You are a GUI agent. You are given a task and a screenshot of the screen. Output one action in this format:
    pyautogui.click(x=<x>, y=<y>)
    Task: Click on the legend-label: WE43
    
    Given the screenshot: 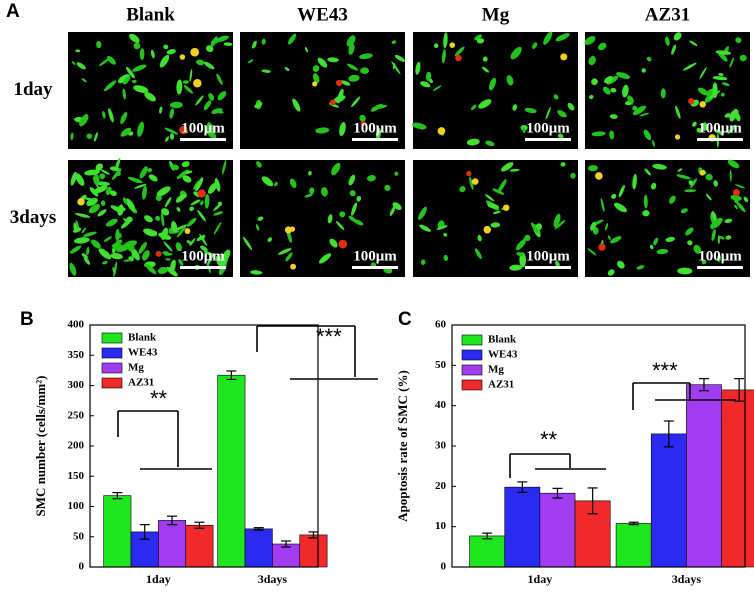 What is the action you would take?
    pyautogui.click(x=503, y=355)
    